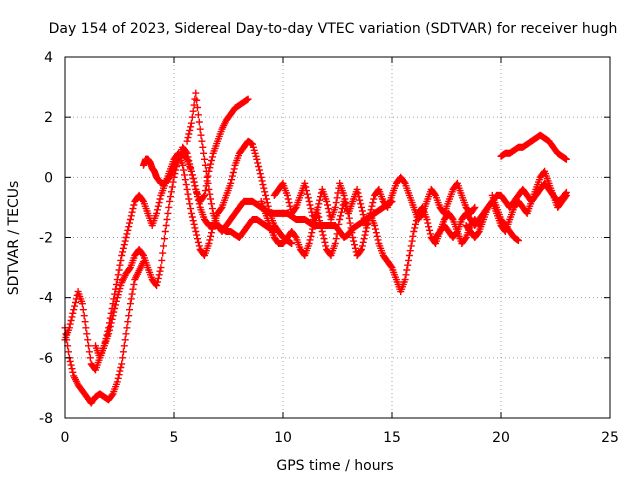  What do you see at coordinates (46, 419) in the screenshot?
I see `y-tick-label: -8` at bounding box center [46, 419].